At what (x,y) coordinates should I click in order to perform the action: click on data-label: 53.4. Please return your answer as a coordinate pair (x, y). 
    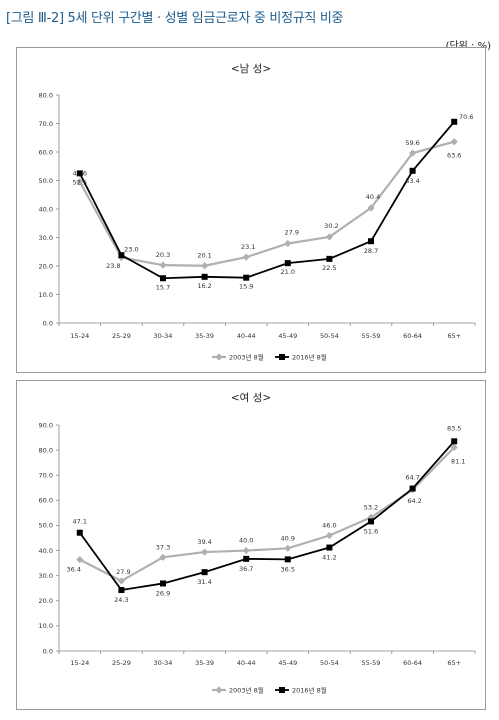
    Looking at the image, I should click on (412, 181).